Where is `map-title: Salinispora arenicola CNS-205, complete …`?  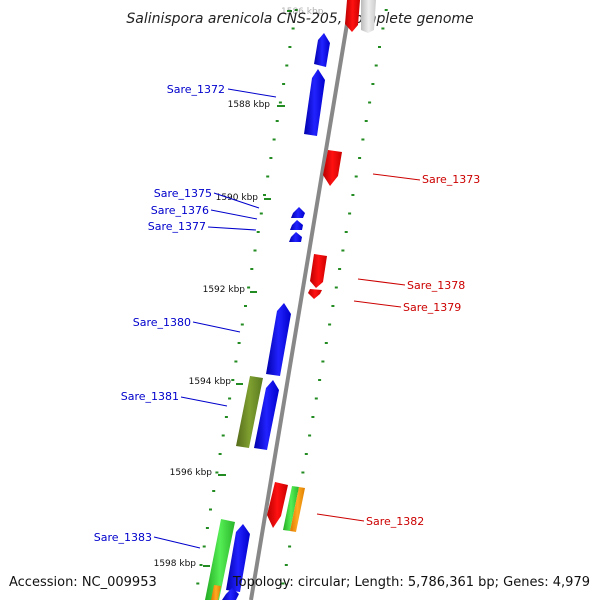
map-title: Salinispora arenicola CNS-205, complete … is located at coordinates (299, 19).